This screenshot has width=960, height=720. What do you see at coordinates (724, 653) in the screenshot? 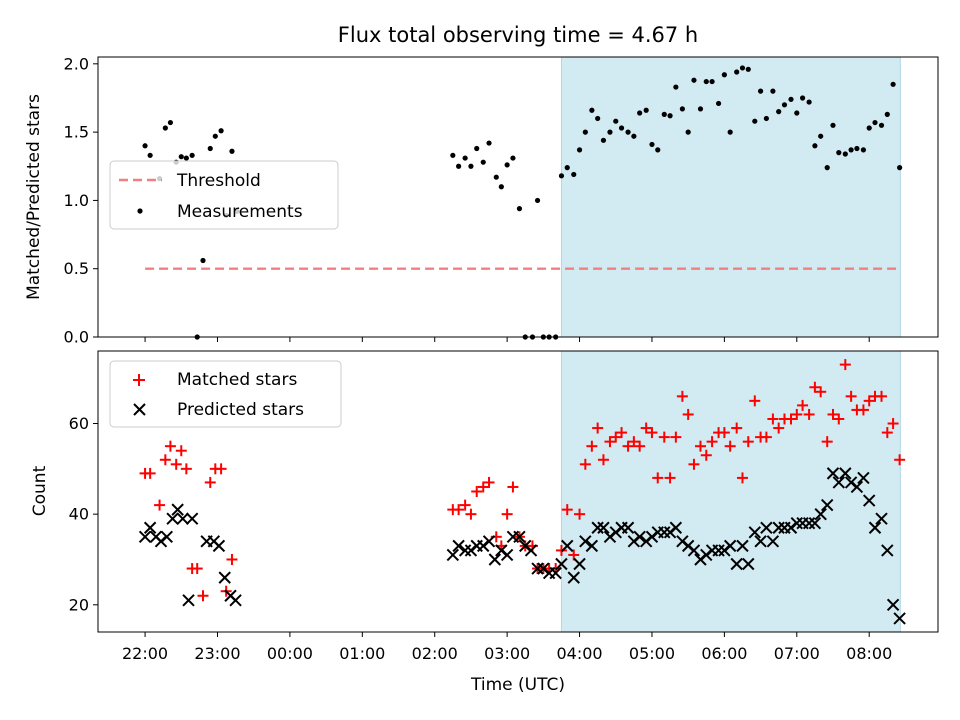
I see `x-tick-label: 06:00` at bounding box center [724, 653].